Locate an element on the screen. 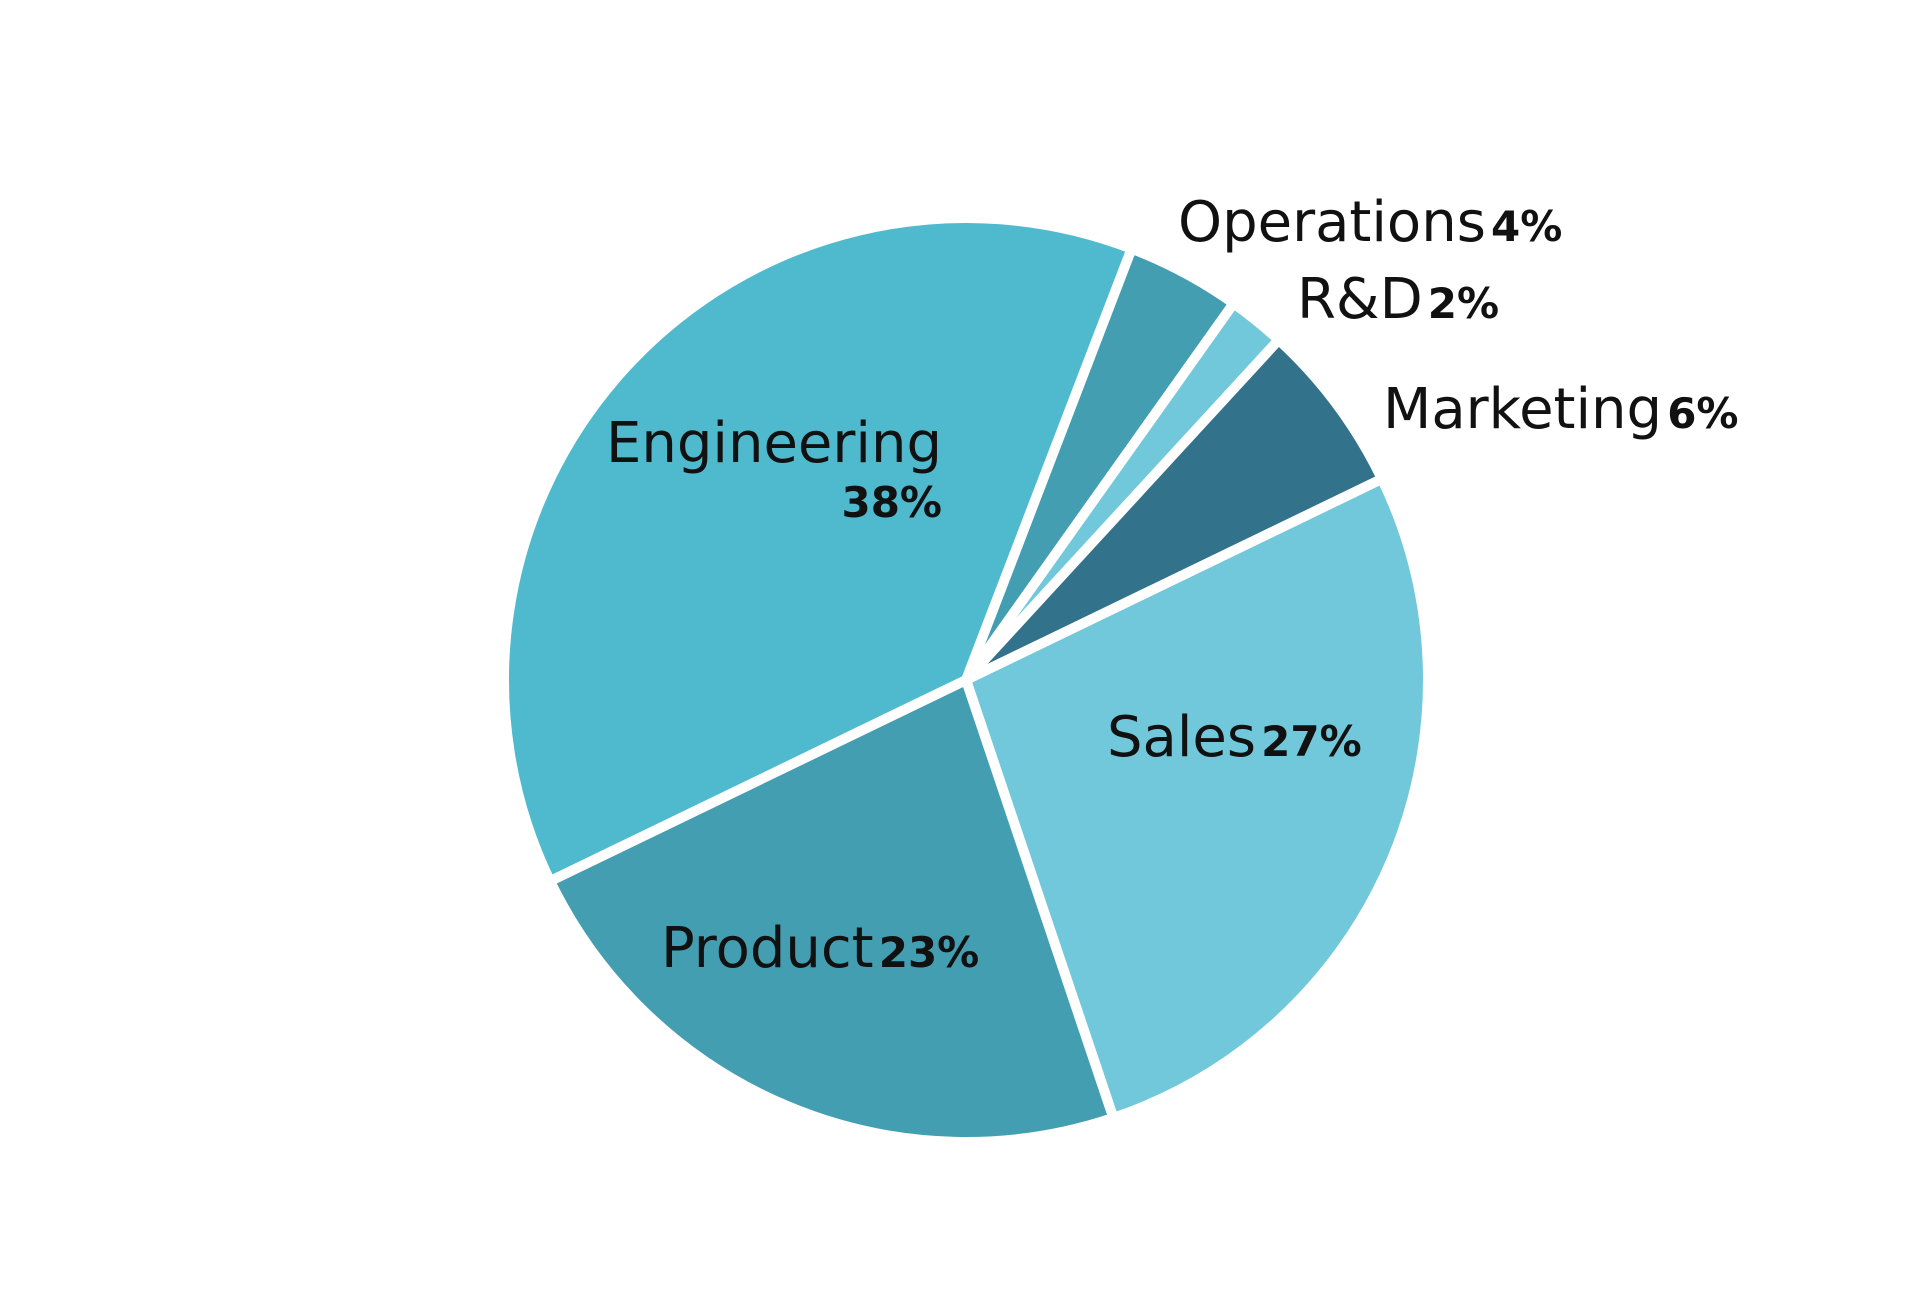 The height and width of the screenshot is (1295, 1920). label-rnd: R&D 2% is located at coordinates (1398, 299).